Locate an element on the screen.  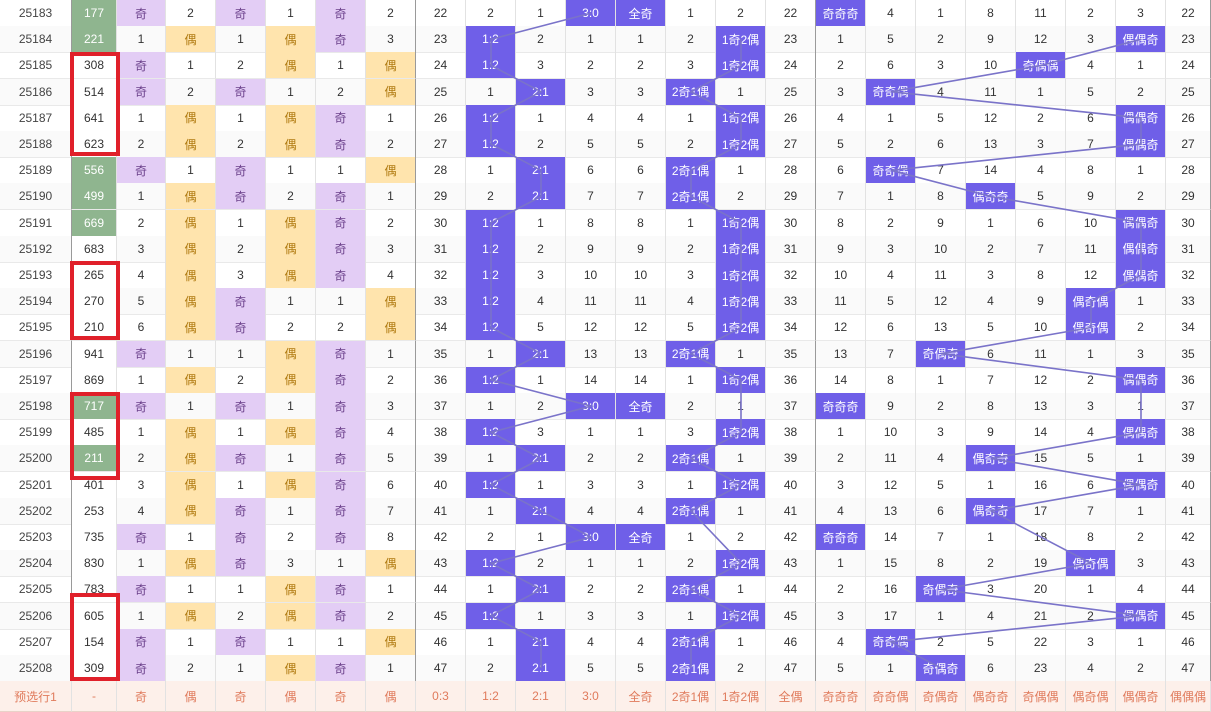
number-cell: 154 is located at coordinates (94, 642).